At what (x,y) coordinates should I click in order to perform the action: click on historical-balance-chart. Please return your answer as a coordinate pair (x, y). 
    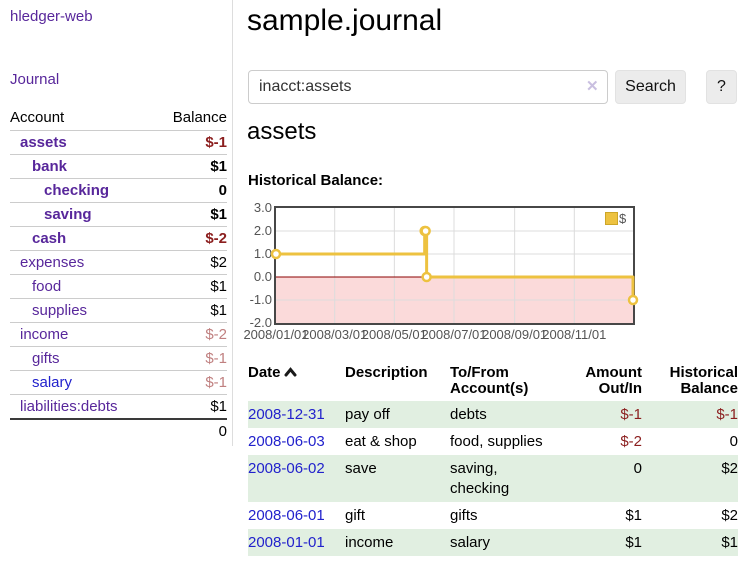
    Looking at the image, I should click on (454, 265).